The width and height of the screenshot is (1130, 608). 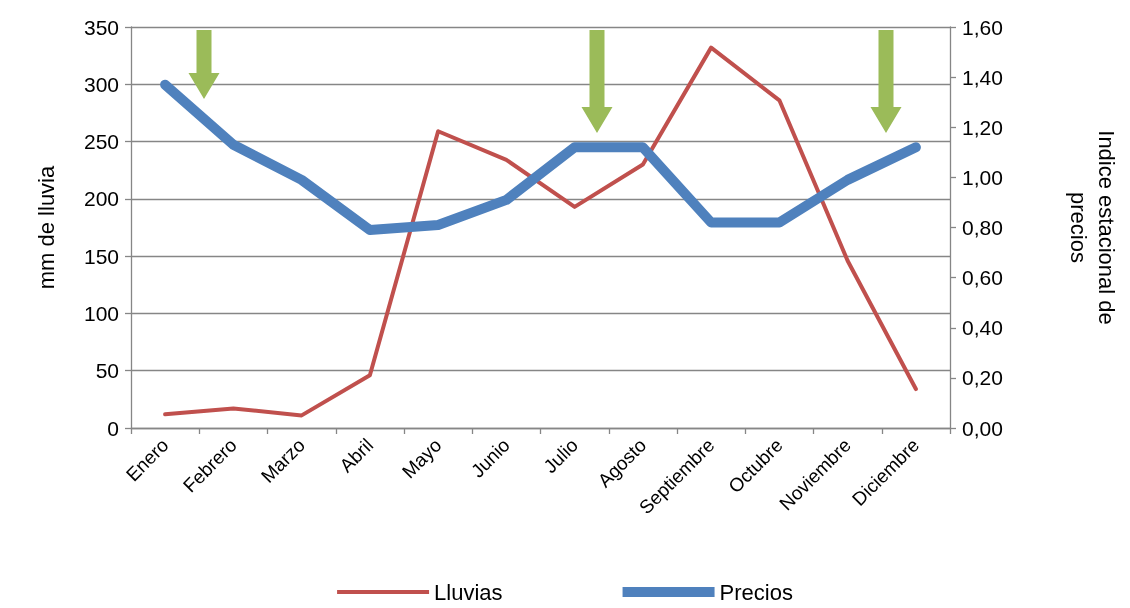 What do you see at coordinates (101, 199) in the screenshot?
I see `y-tick-label: 200` at bounding box center [101, 199].